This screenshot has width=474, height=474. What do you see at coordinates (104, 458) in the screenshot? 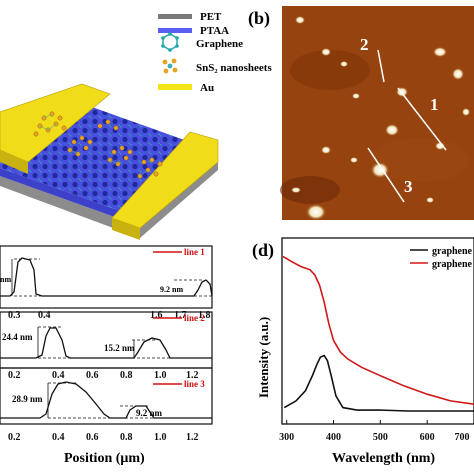
I see `panel-c-xlabel: Position (μm)` at bounding box center [104, 458].